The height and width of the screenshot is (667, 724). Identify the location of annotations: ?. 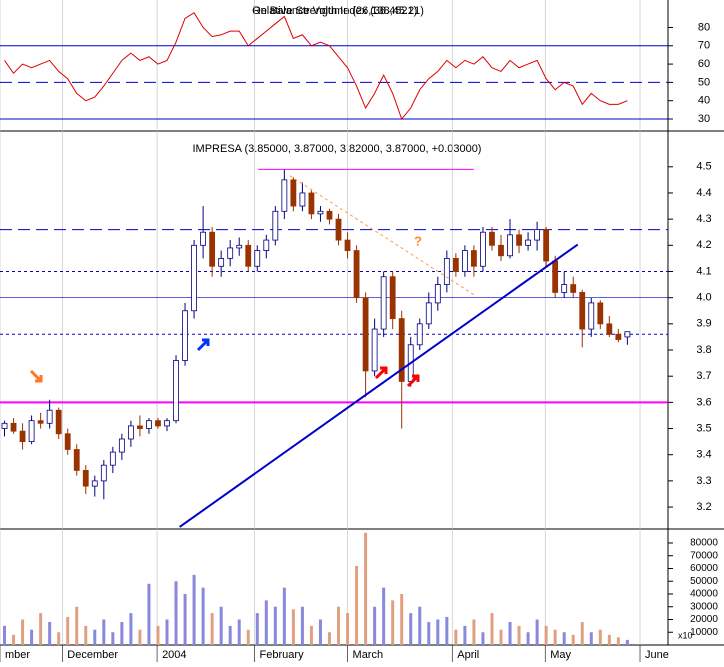
(225, 310).